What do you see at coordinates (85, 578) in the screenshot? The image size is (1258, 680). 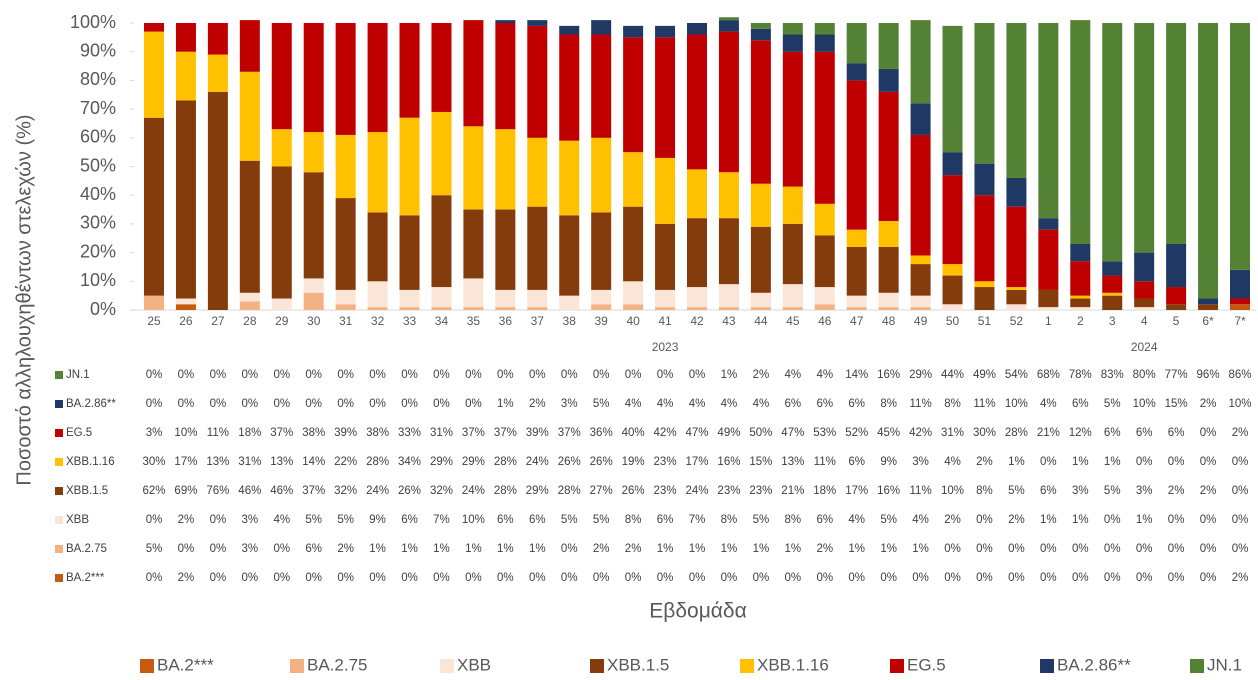 I see `table-series-label: BA.2***` at bounding box center [85, 578].